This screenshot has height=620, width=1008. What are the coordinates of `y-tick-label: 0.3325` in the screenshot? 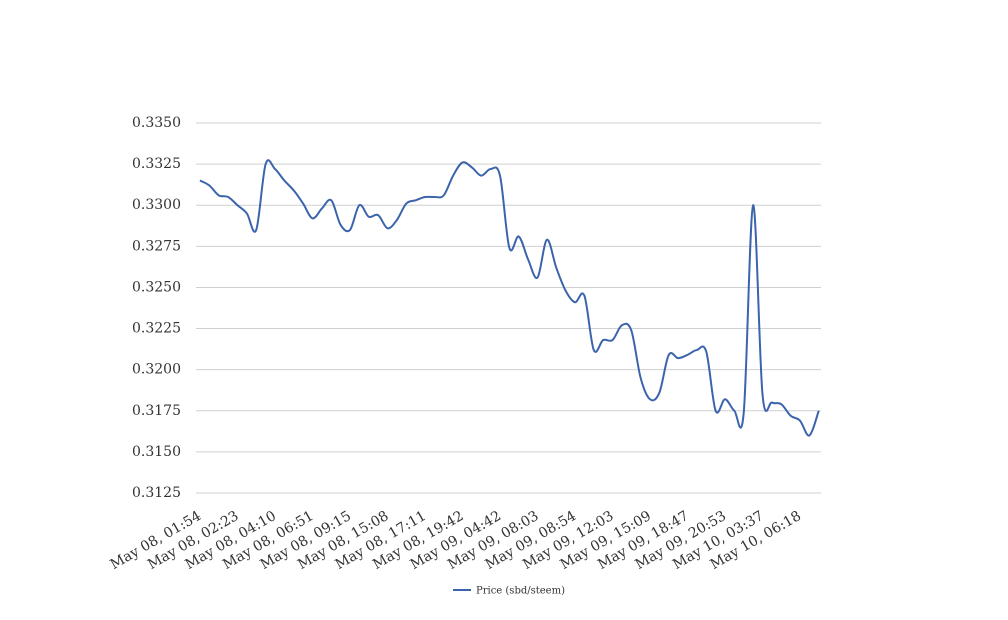 It's located at (156, 164).